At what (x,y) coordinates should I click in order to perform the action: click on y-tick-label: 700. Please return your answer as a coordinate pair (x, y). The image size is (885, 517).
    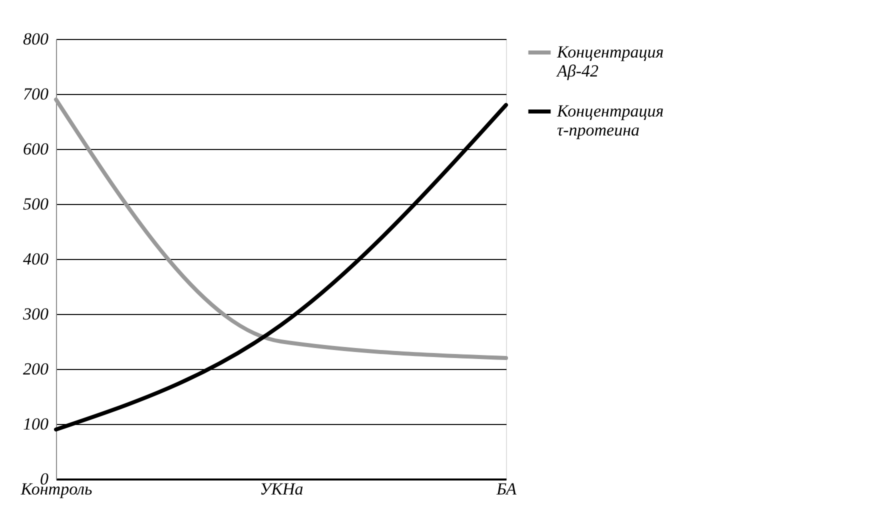
    Looking at the image, I should click on (36, 94).